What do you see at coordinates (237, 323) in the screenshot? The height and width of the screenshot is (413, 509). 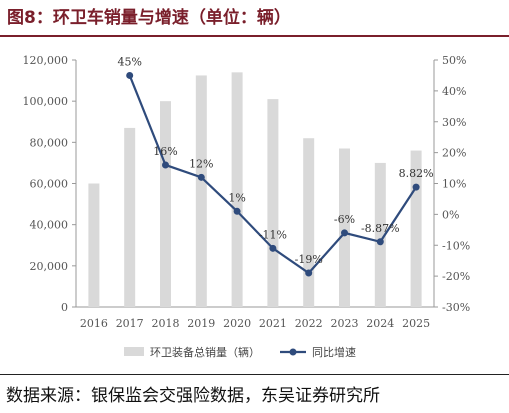 I see `x-tick-label: 2020` at bounding box center [237, 323].